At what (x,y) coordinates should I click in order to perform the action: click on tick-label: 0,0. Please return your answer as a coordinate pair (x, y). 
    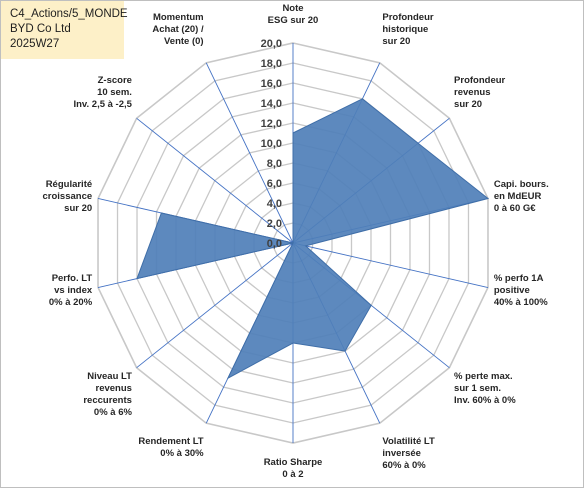
    Looking at the image, I should click on (274, 244).